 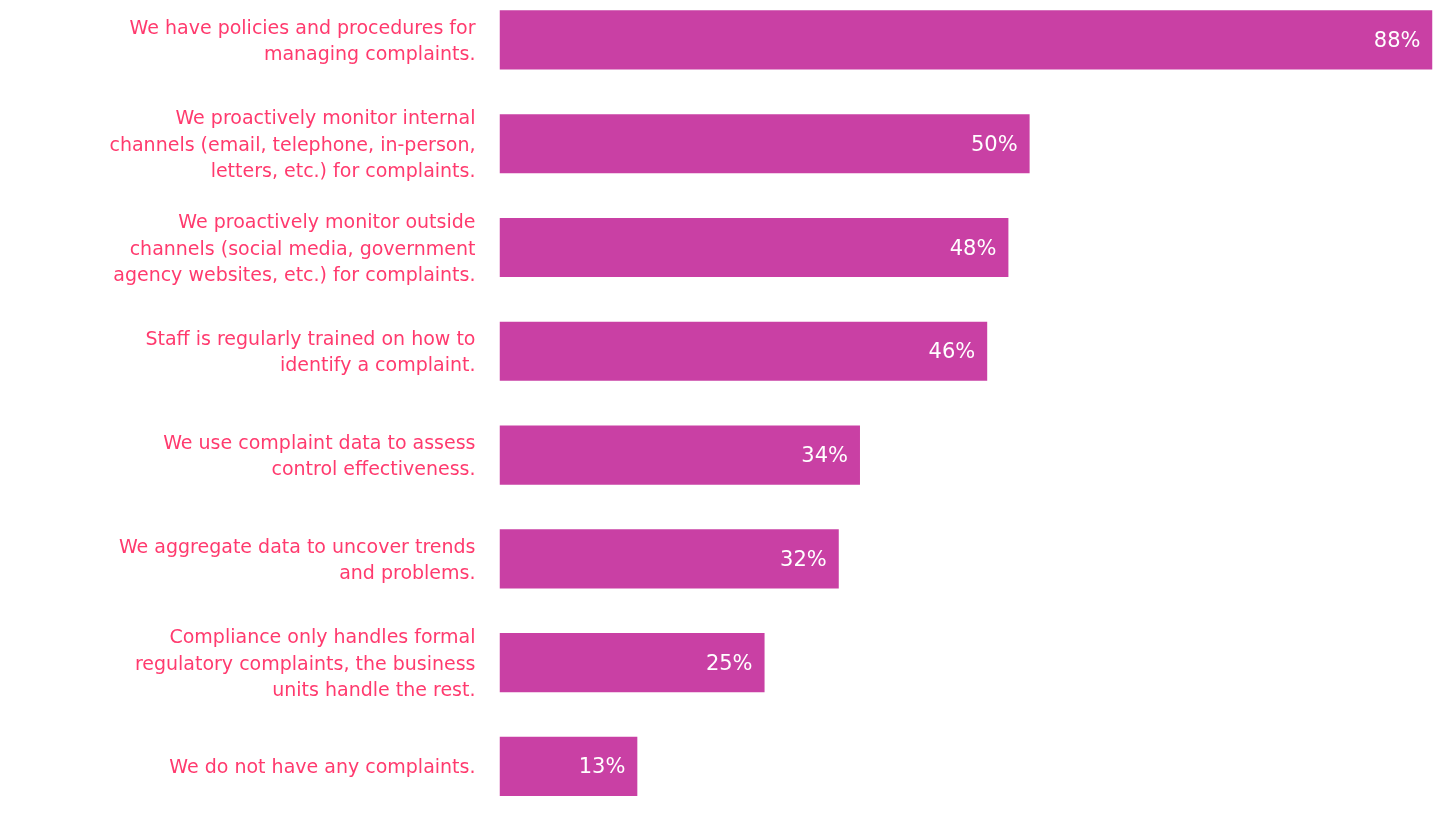 What do you see at coordinates (729, 662) in the screenshot?
I see `data-label: 25%` at bounding box center [729, 662].